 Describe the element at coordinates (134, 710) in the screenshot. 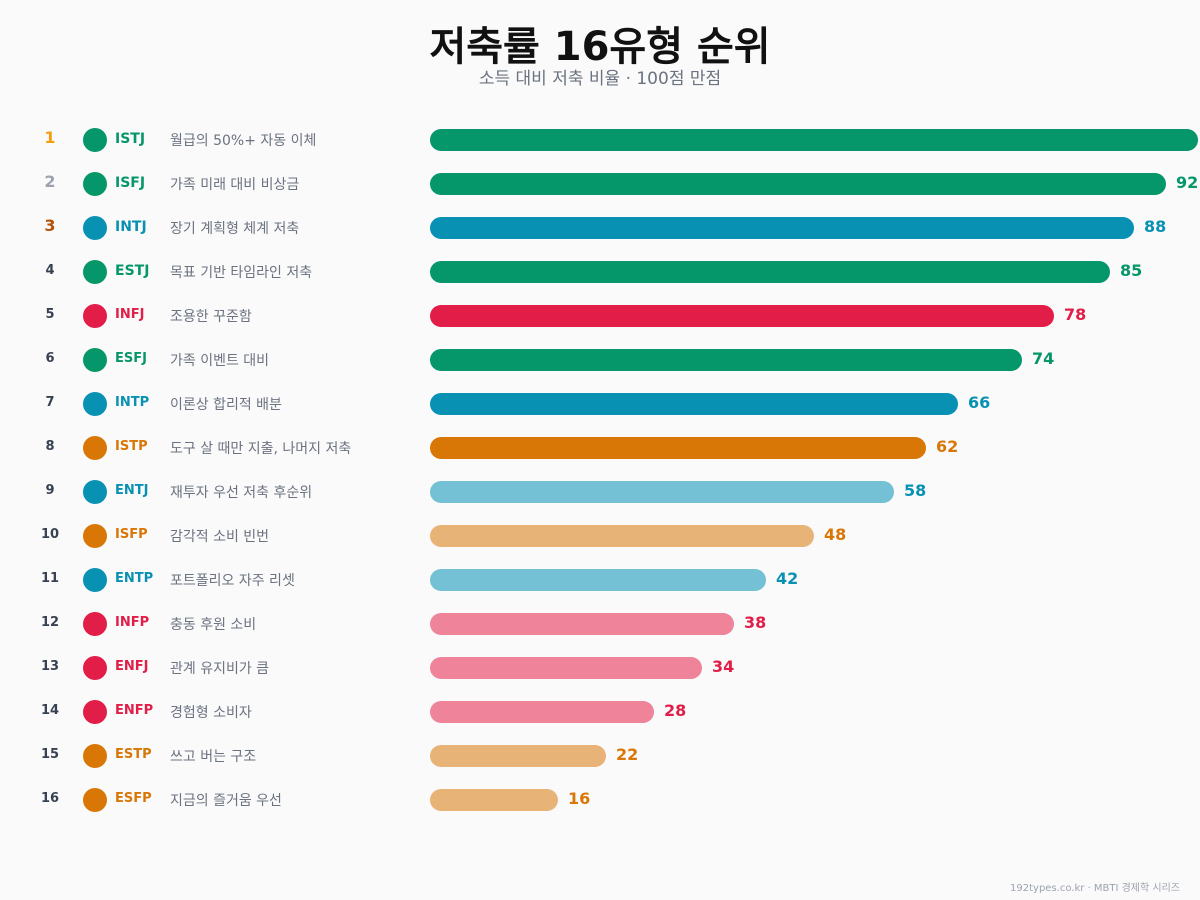

I see `mbti-type-label: ENFP` at that location.